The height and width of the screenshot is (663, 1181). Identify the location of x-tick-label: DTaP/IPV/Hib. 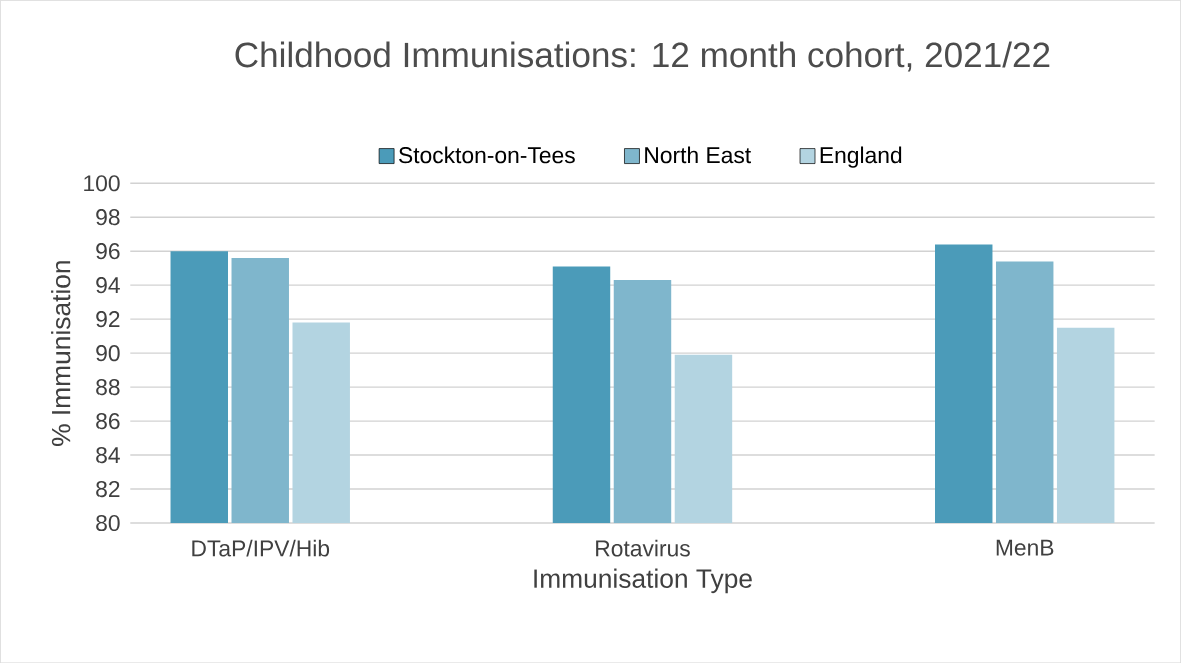
(261, 548).